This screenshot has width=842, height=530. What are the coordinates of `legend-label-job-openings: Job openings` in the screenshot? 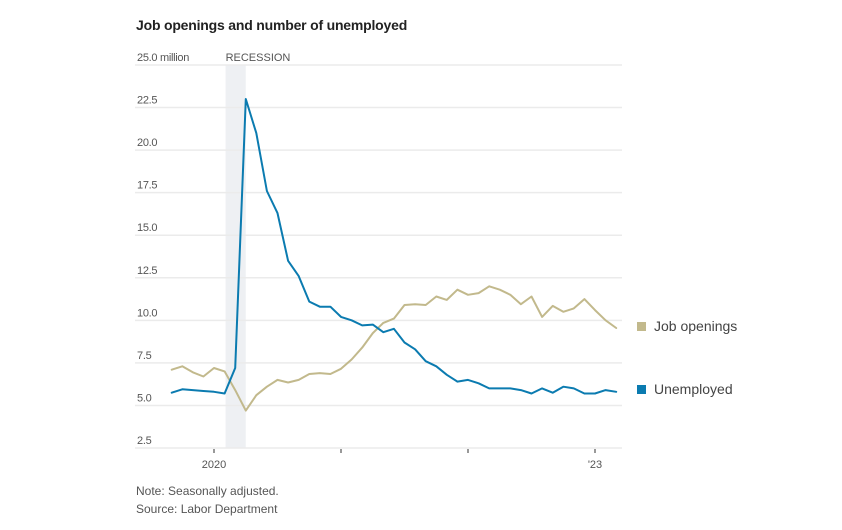 It's located at (696, 326).